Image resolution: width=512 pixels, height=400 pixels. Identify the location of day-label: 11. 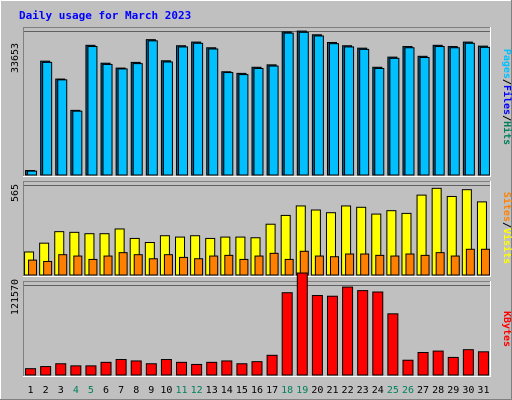
(181, 390).